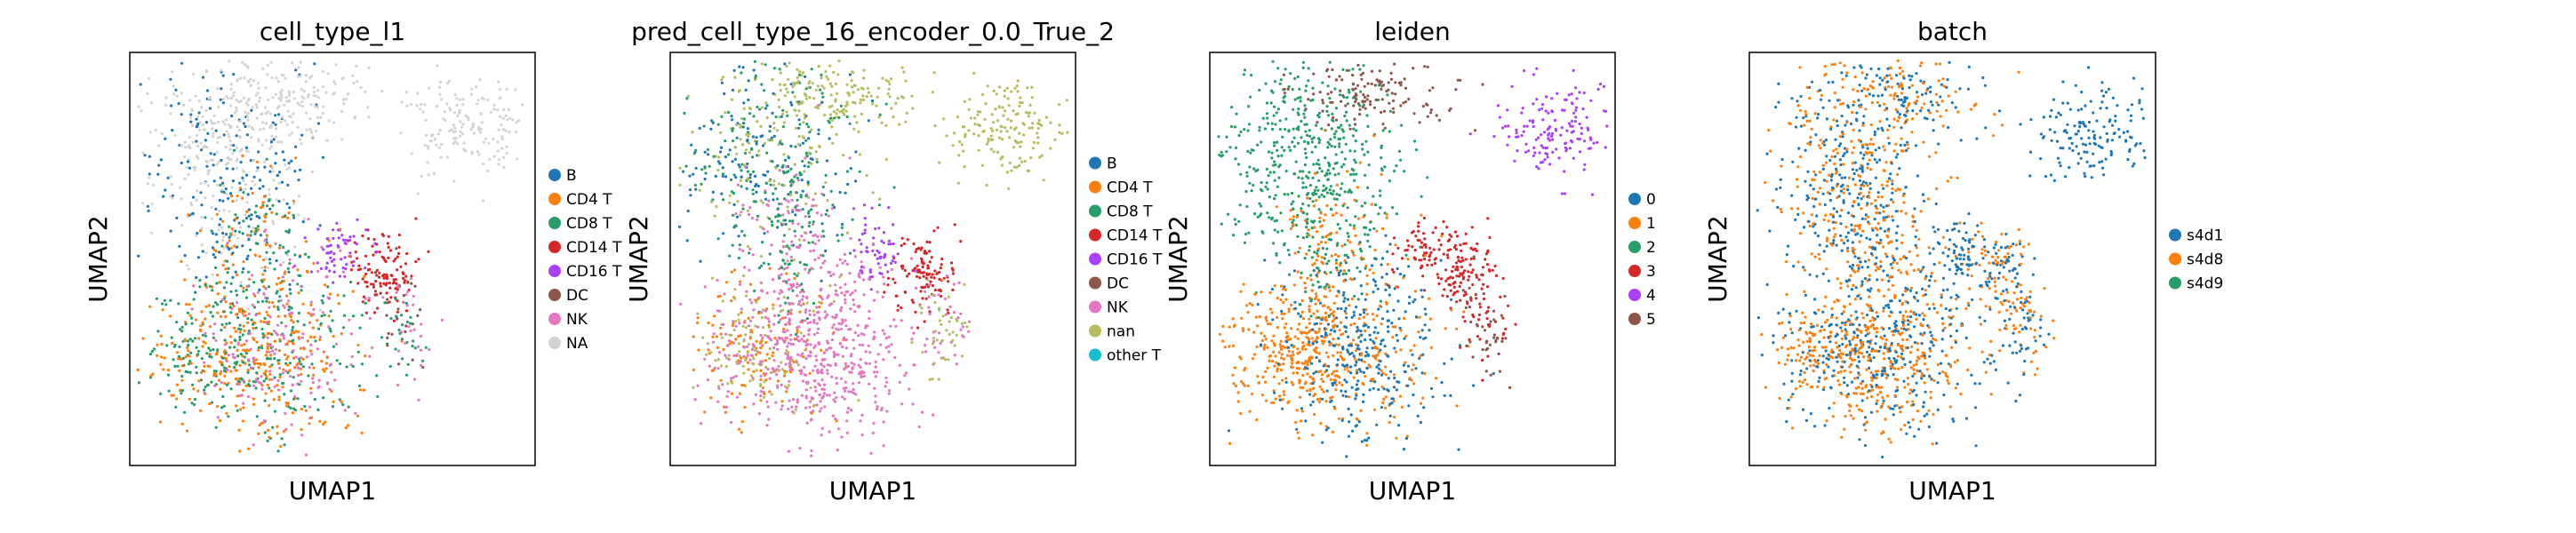 The height and width of the screenshot is (533, 2576). What do you see at coordinates (594, 272) in the screenshot?
I see `legend-label-cd16-t: CD16 T` at bounding box center [594, 272].